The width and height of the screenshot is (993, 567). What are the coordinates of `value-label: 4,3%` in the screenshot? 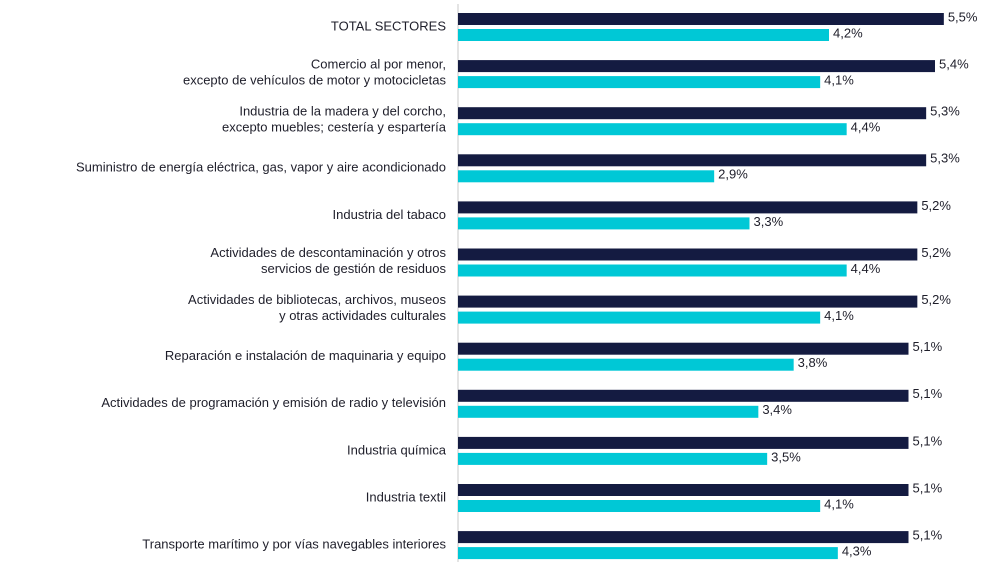 It's located at (857, 551).